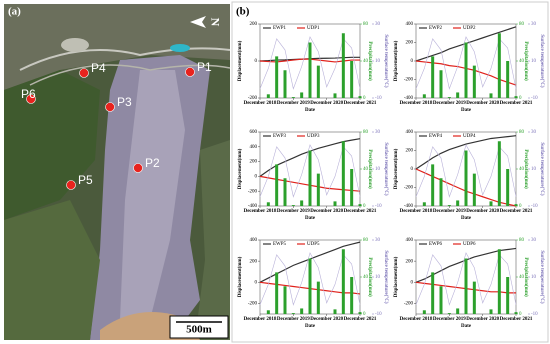 This screenshot has height=344, width=550. I want to click on scale-label: 500m, so click(199, 330).